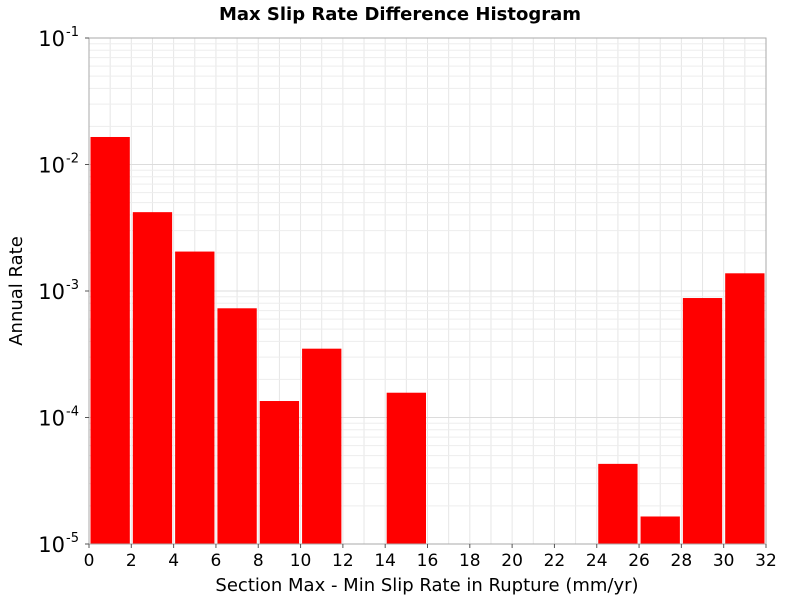  I want to click on x-axis-ticks: 0 2 4 6 8 10 12 14 16 18 20 22 24 26 28 30 32, so click(430, 557).